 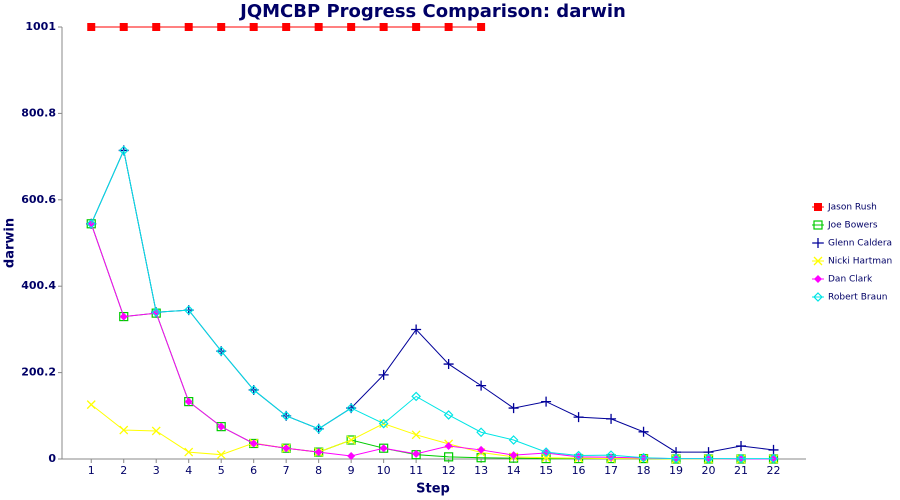 What do you see at coordinates (644, 470) in the screenshot?
I see `x-tick-label: 18` at bounding box center [644, 470].